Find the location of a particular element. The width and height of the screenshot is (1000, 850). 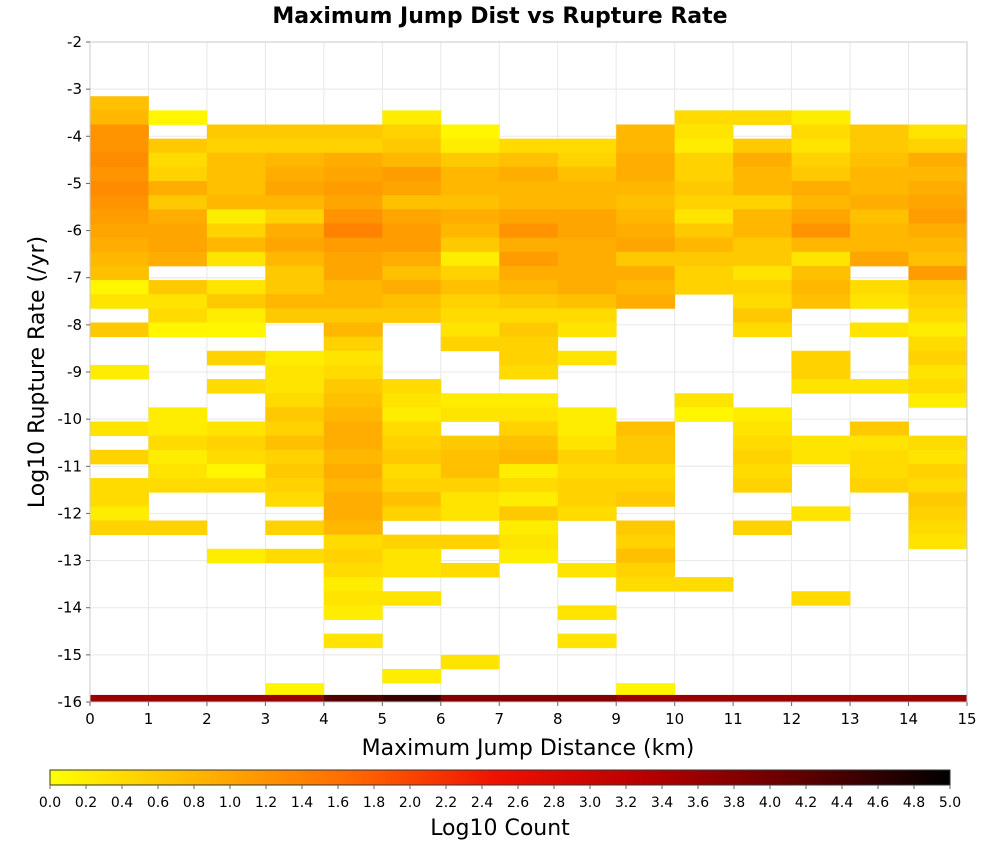

x-tick-label: 14 is located at coordinates (908, 719).